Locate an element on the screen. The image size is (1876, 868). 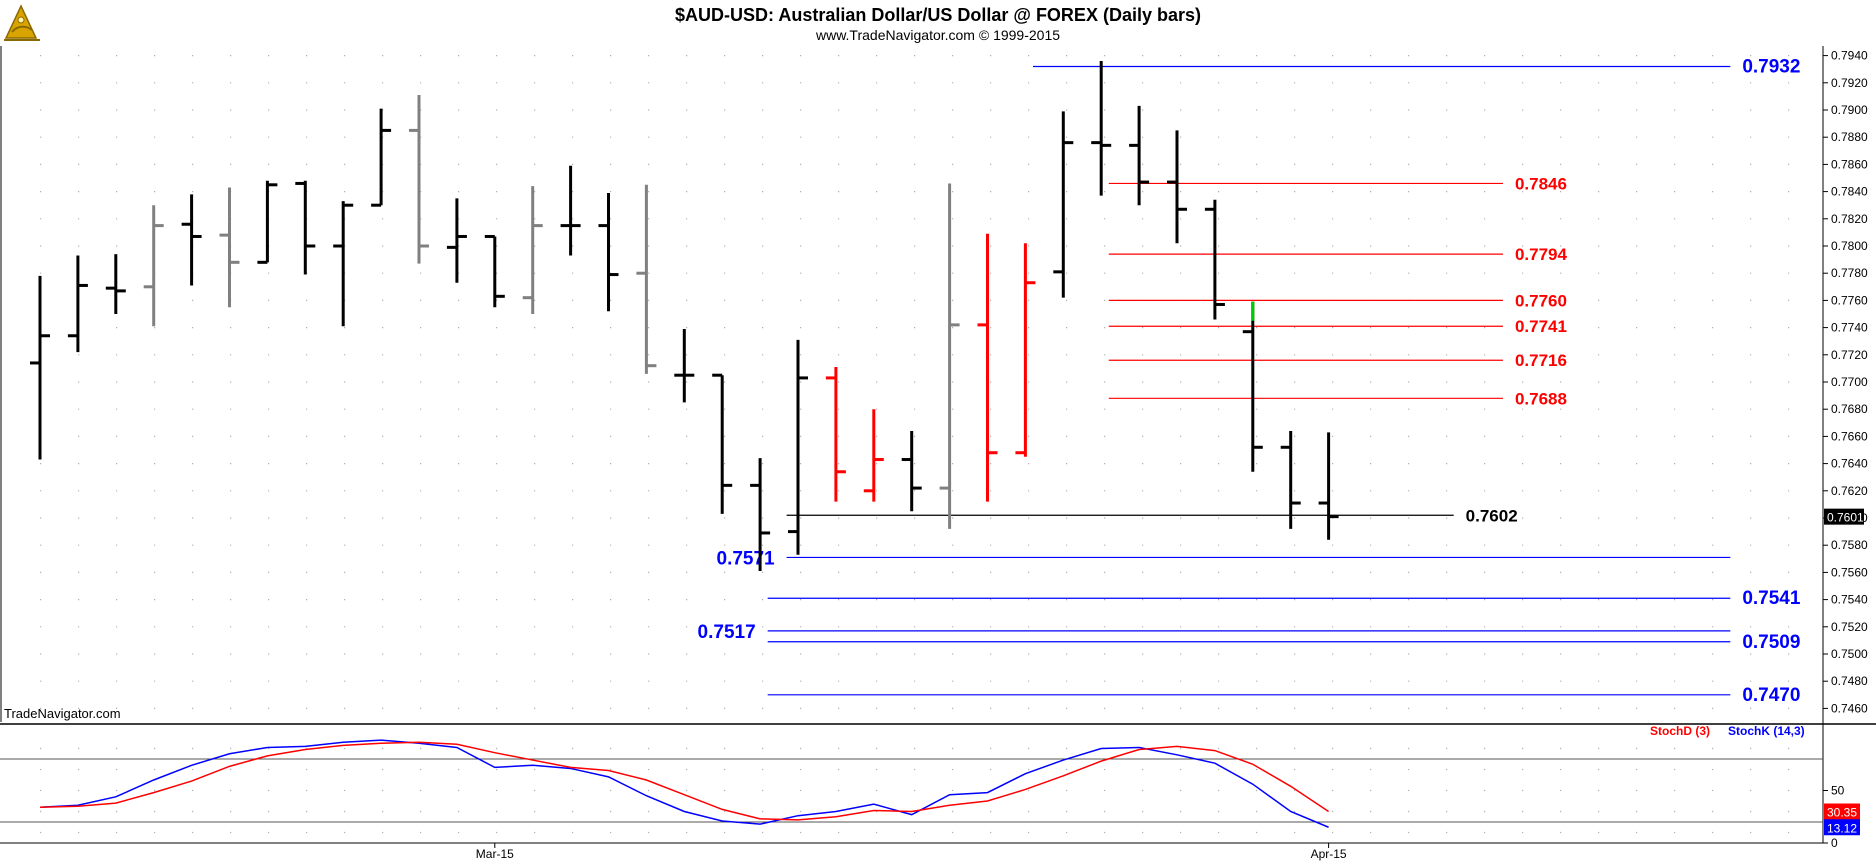
stoch-y-tick-label: 0 is located at coordinates (1834, 843).